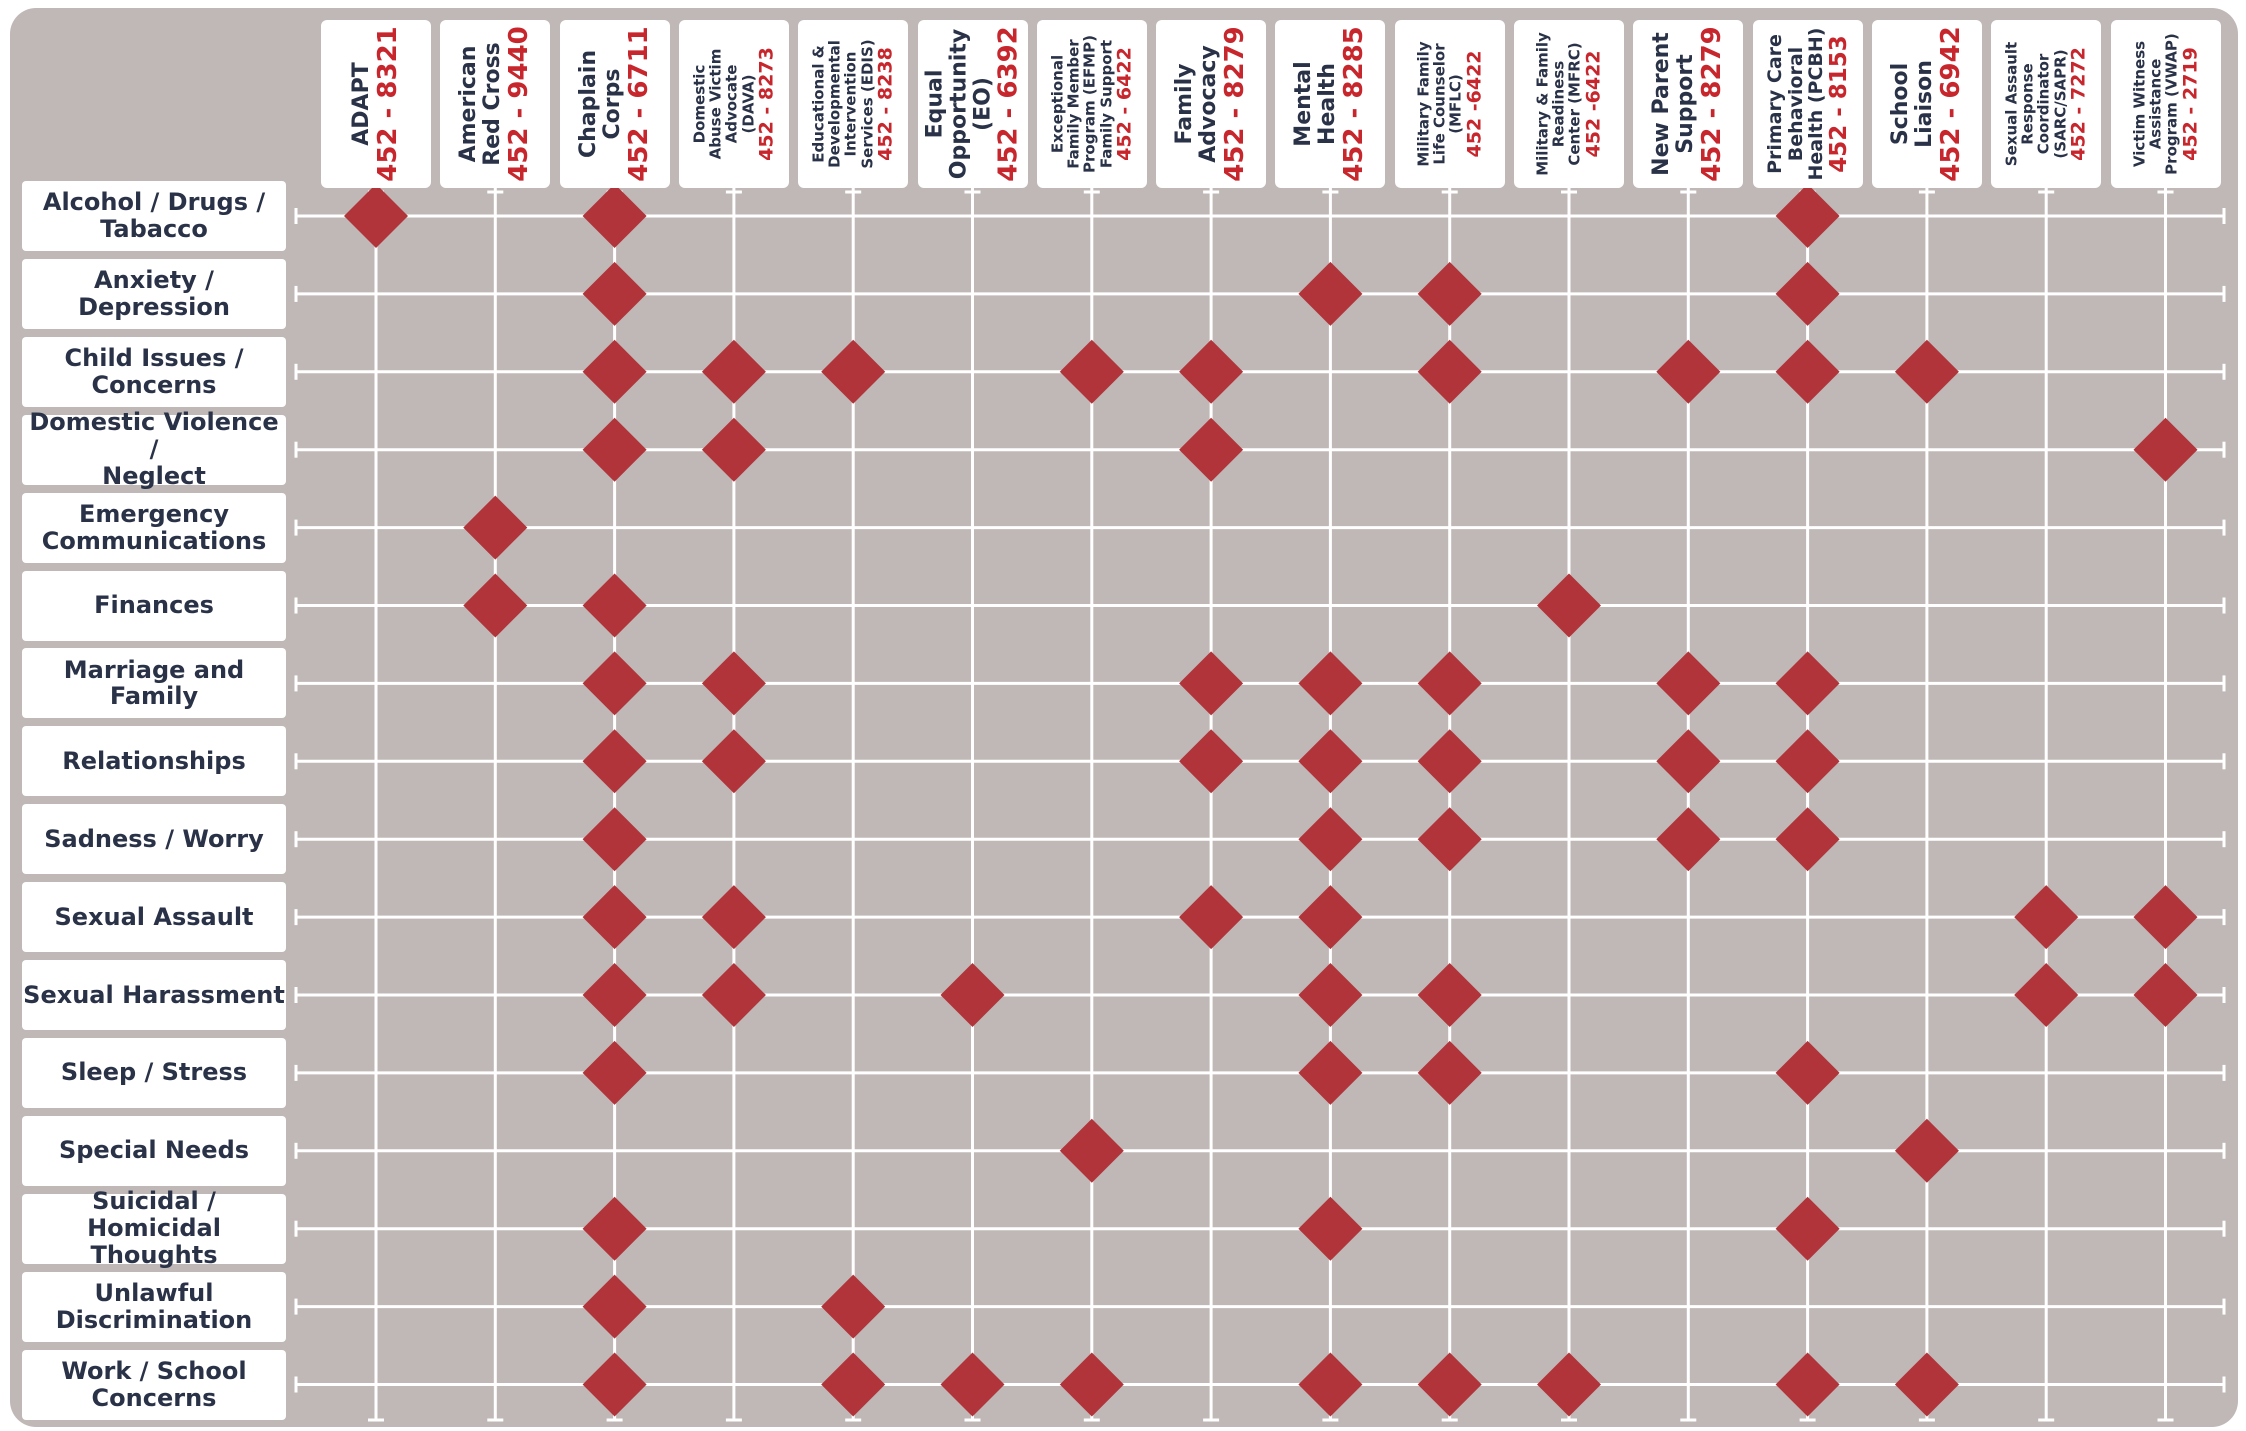  What do you see at coordinates (519, 104) in the screenshot?
I see `column-phone: 452 - 9440` at bounding box center [519, 104].